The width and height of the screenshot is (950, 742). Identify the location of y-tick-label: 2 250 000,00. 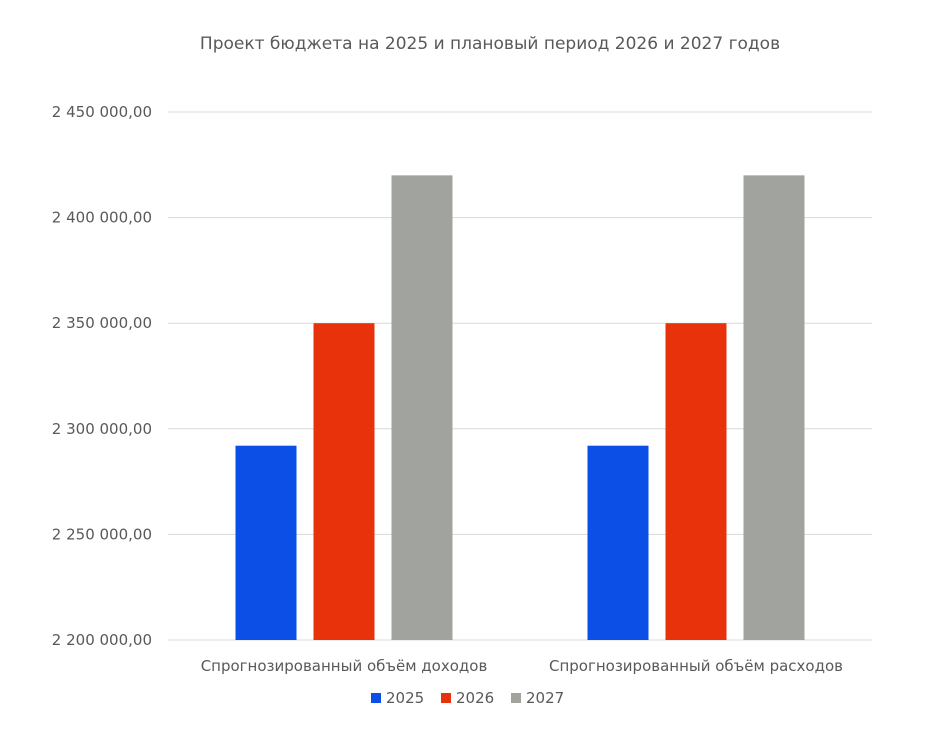
(102, 534).